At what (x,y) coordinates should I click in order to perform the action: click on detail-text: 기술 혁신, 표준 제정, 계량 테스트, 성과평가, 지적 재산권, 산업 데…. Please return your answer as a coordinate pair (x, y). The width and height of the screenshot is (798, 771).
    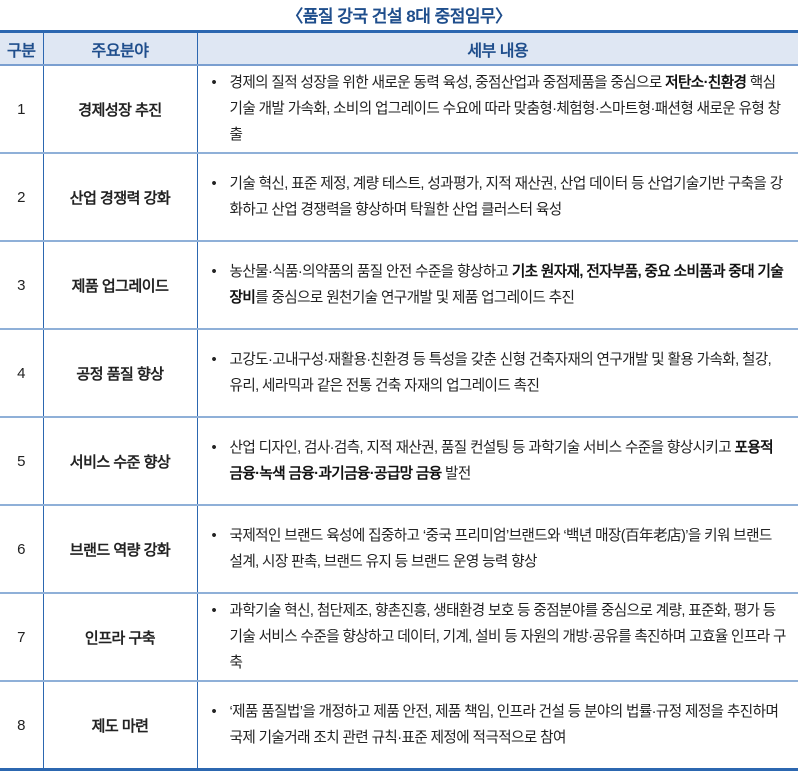
    Looking at the image, I should click on (506, 197).